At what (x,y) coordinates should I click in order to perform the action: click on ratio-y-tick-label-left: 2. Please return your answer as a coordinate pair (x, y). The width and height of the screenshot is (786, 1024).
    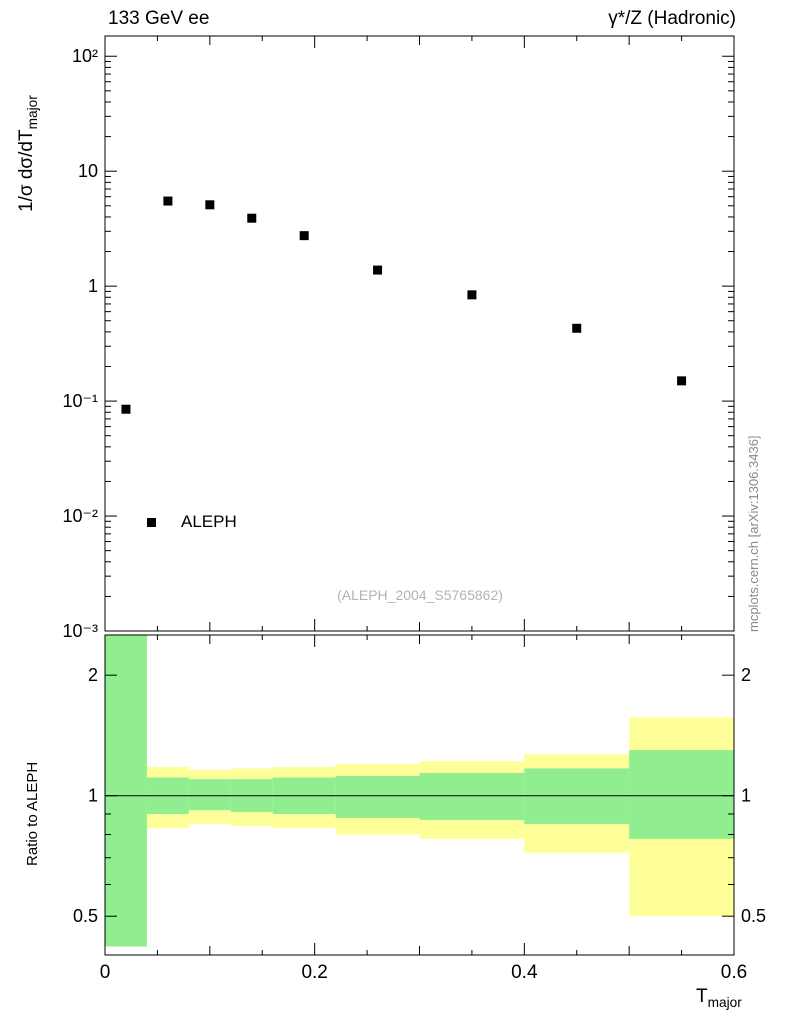
    Looking at the image, I should click on (93, 675).